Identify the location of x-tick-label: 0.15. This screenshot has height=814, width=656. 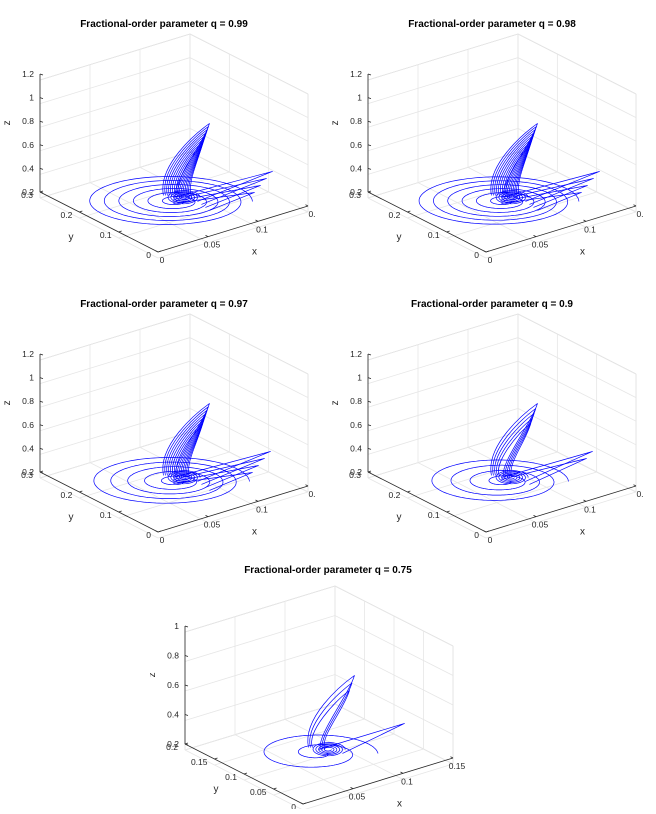
(457, 766).